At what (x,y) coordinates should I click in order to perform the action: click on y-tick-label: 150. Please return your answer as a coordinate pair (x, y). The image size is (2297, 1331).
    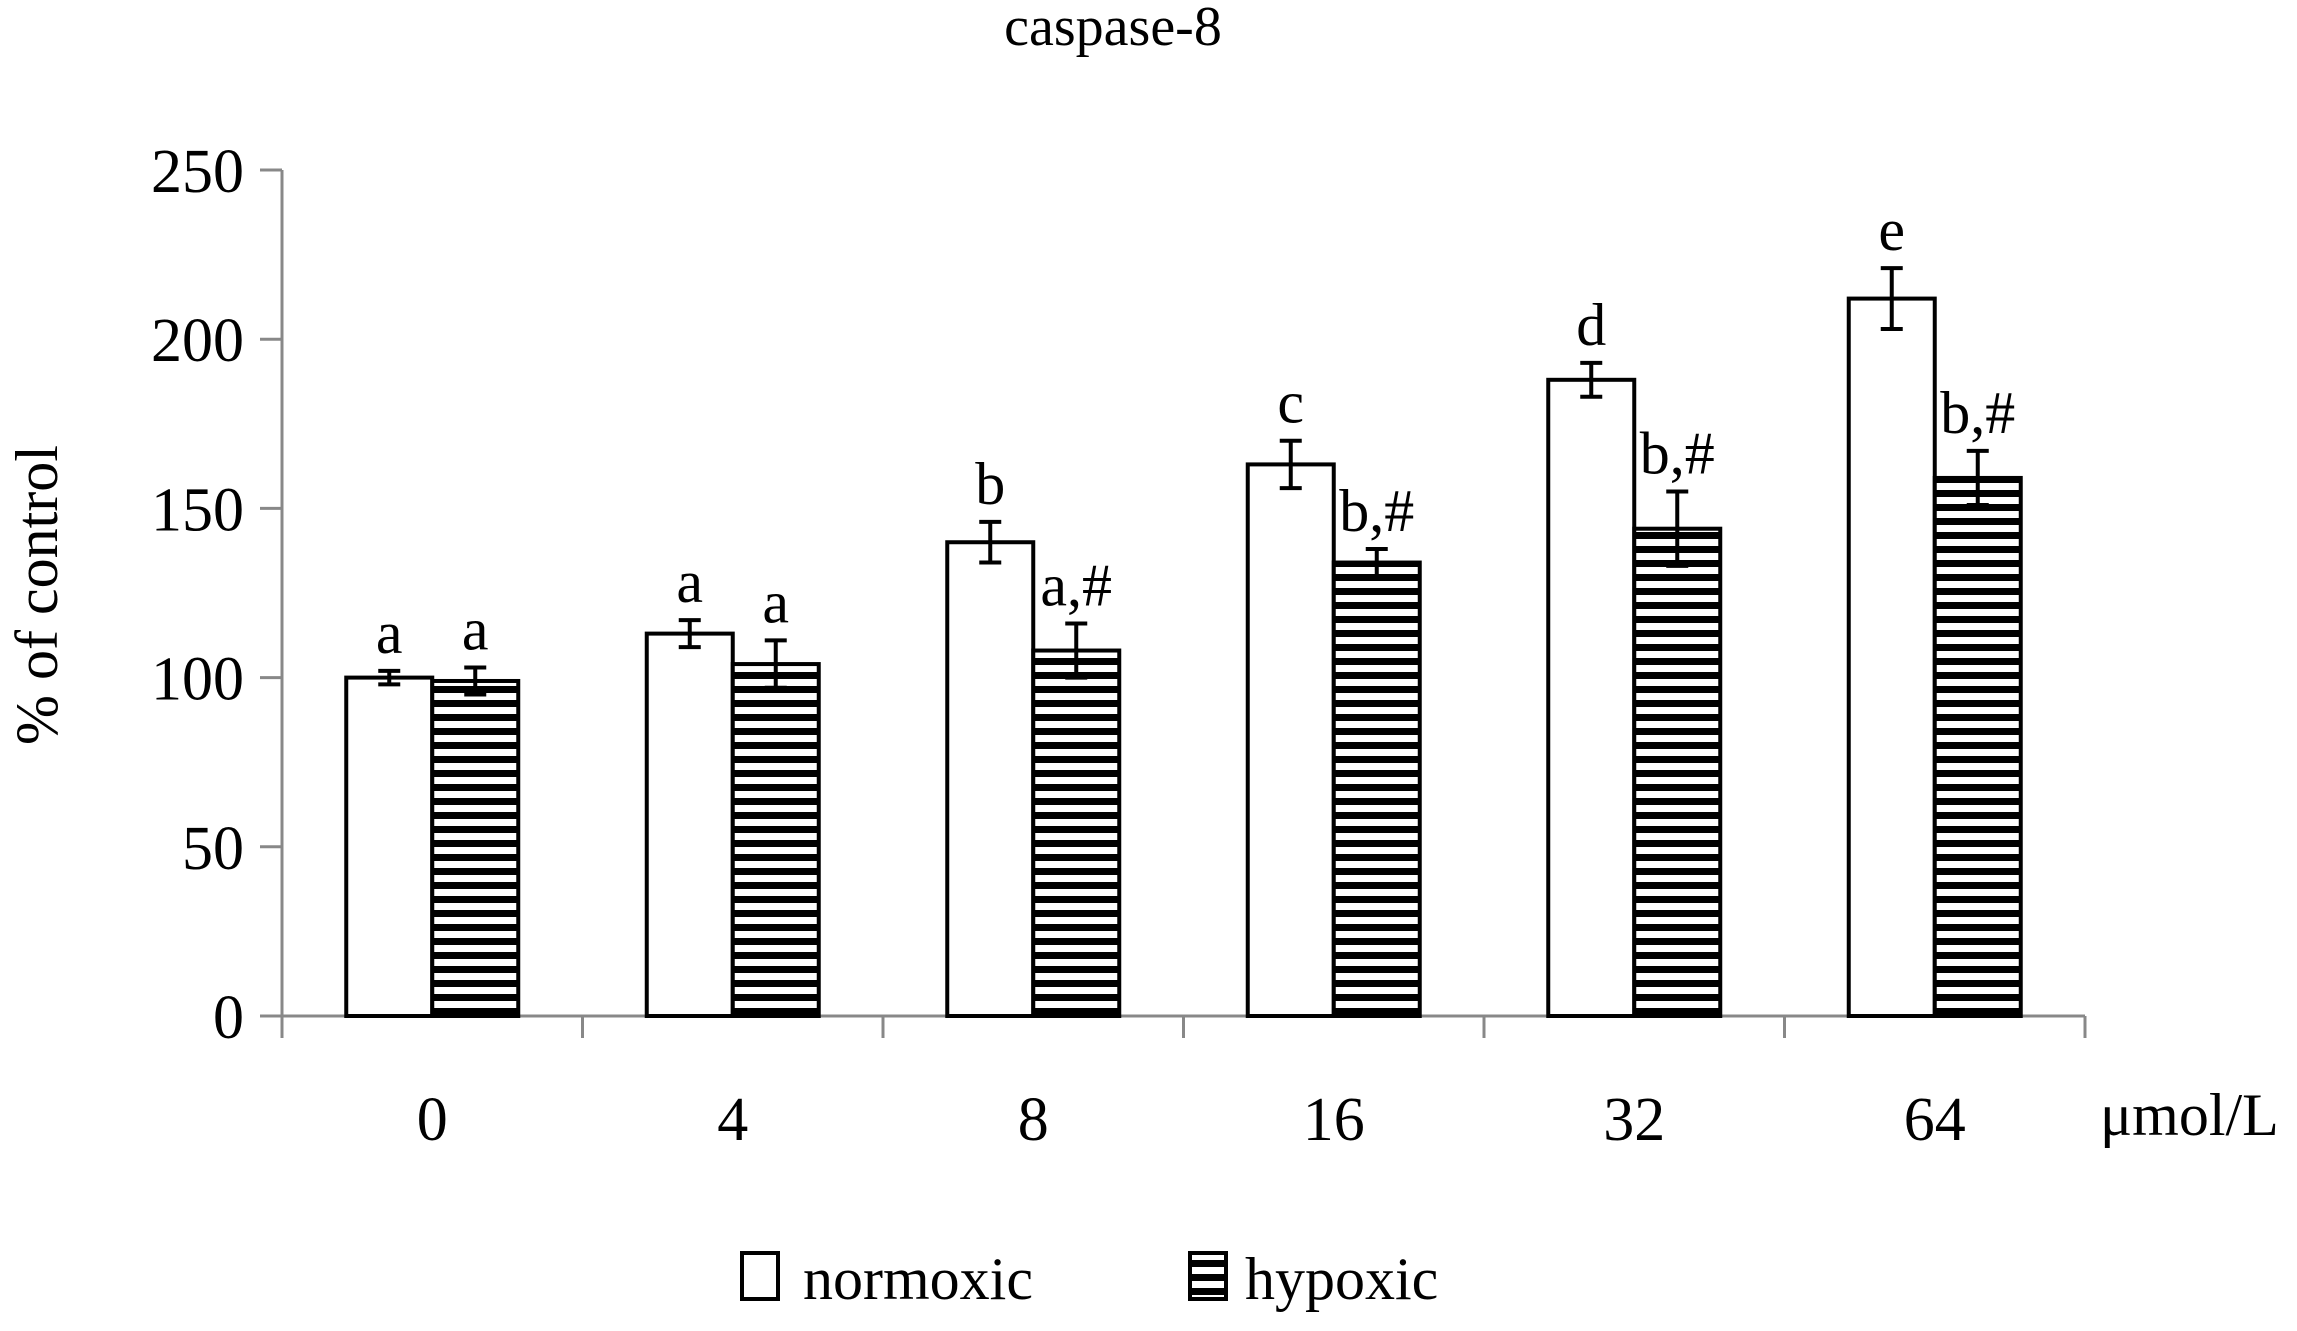
    Looking at the image, I should click on (197, 510).